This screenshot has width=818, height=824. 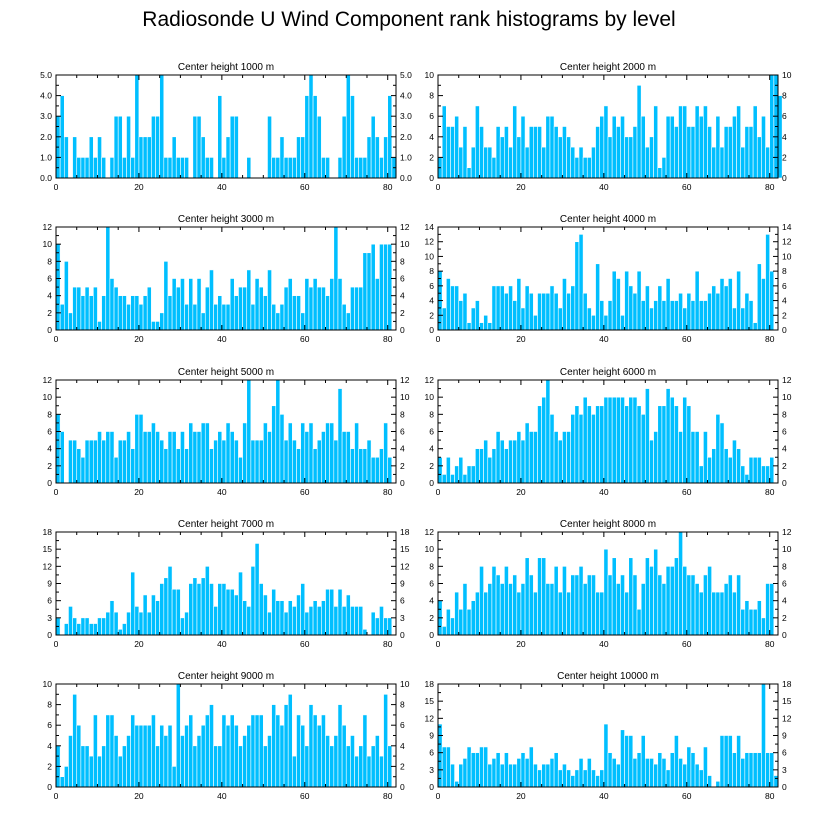 What do you see at coordinates (787, 256) in the screenshot?
I see `y-tick-label-right: 10` at bounding box center [787, 256].